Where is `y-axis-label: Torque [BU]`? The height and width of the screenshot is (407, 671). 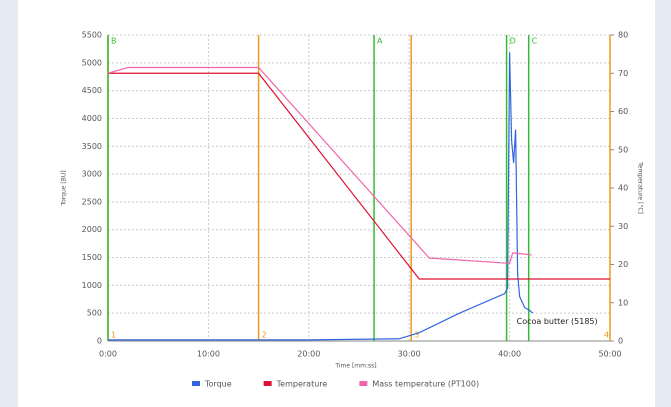 y-axis-label: Torque [BU] is located at coordinates (64, 188).